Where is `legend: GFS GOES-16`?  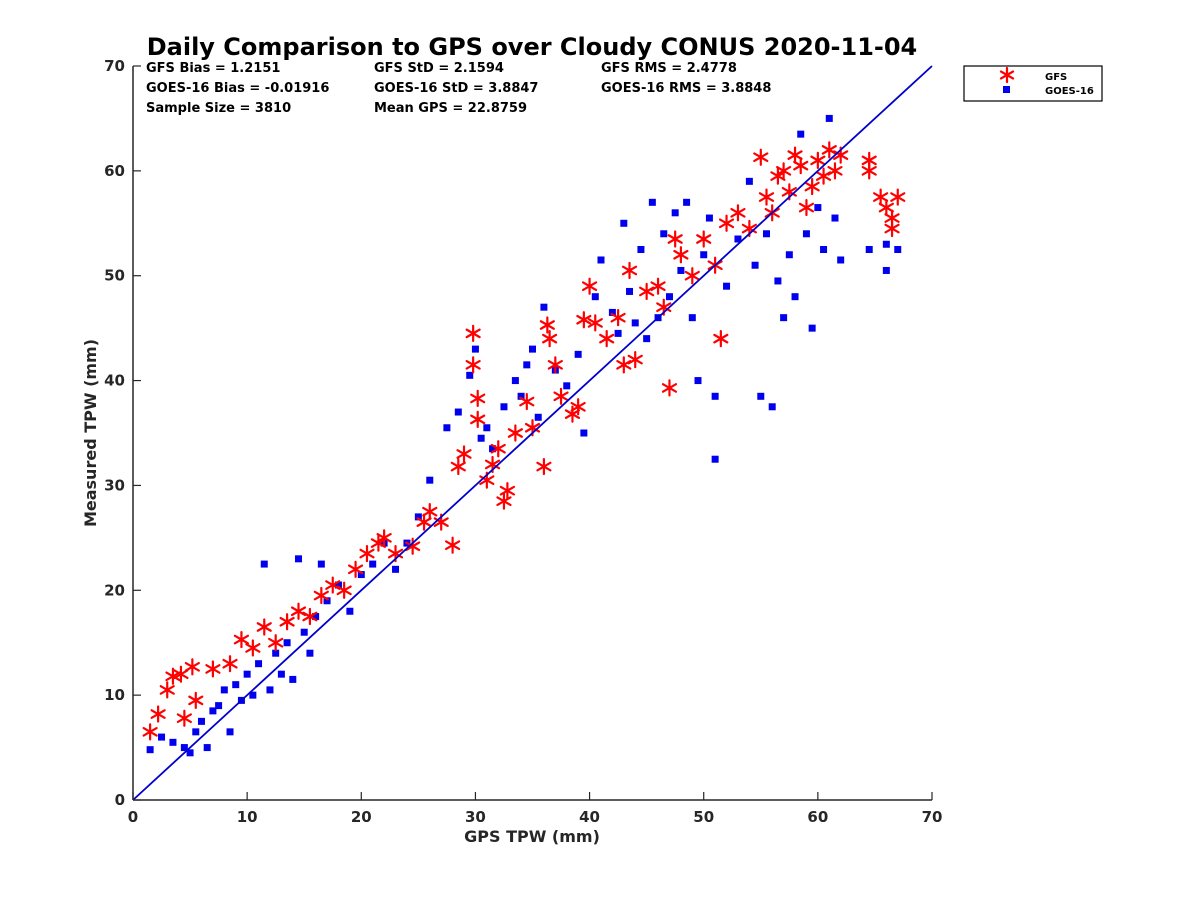 legend: GFS GOES-16 is located at coordinates (1033, 83).